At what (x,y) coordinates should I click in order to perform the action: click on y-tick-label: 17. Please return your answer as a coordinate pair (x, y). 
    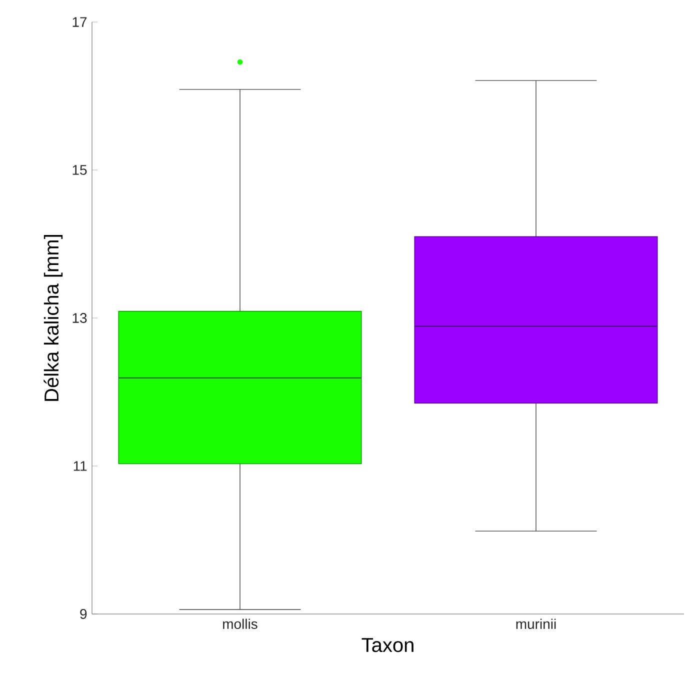
    Looking at the image, I should click on (79, 22).